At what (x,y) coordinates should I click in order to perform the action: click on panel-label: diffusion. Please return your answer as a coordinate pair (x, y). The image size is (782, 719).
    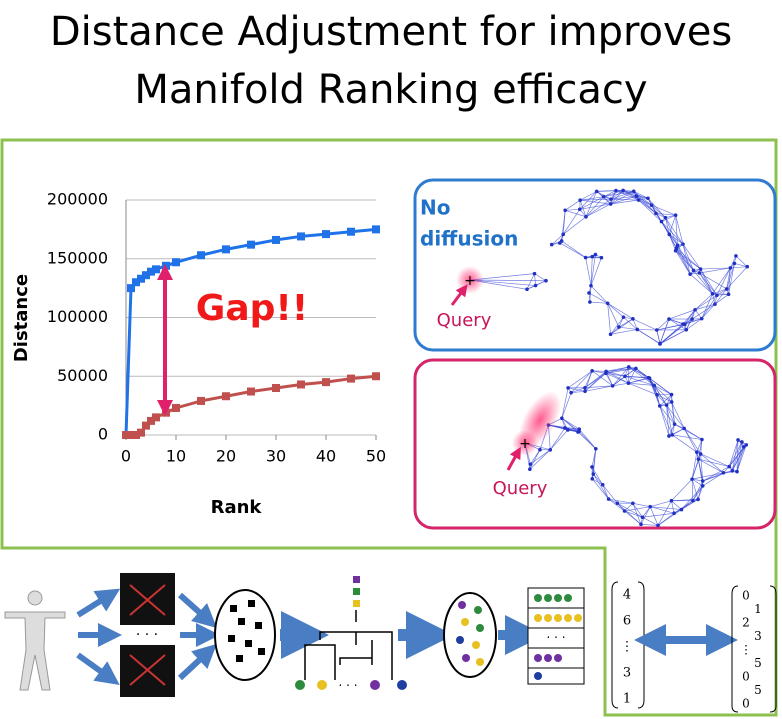
    Looking at the image, I should click on (469, 239).